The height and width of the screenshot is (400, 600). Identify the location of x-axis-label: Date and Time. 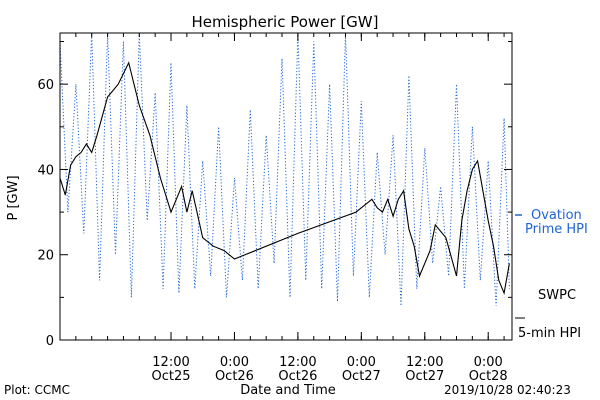
(288, 390).